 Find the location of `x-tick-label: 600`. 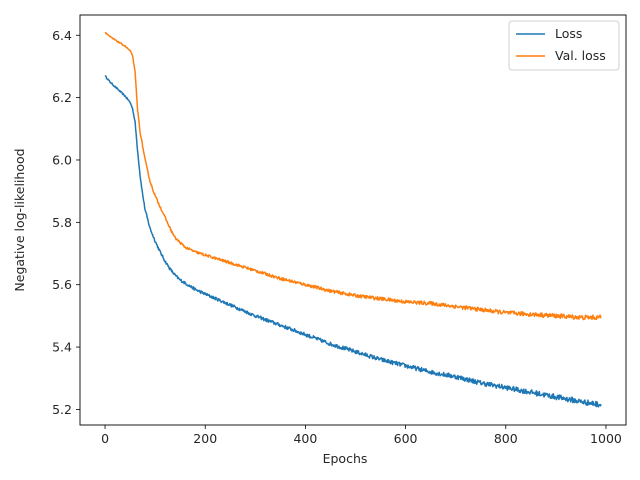

x-tick-label: 600 is located at coordinates (406, 438).